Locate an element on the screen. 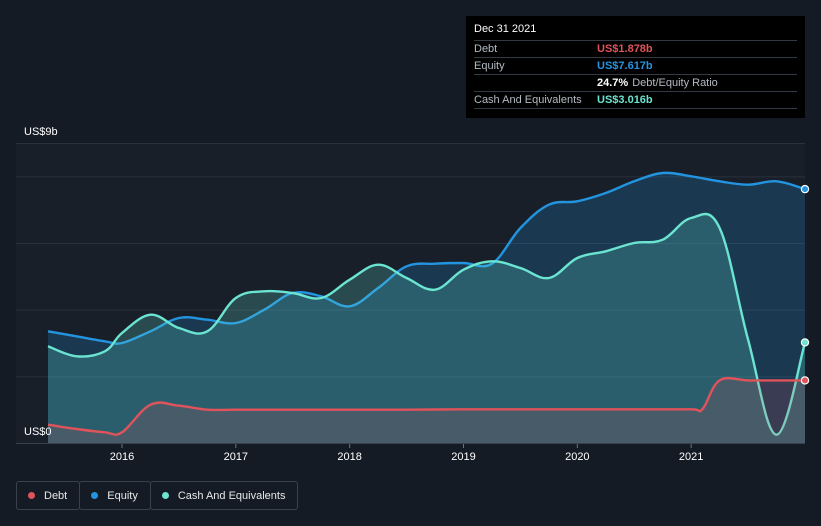  tooltip-row-cash: Cash And Equivalents US$3.016b is located at coordinates (635, 100).